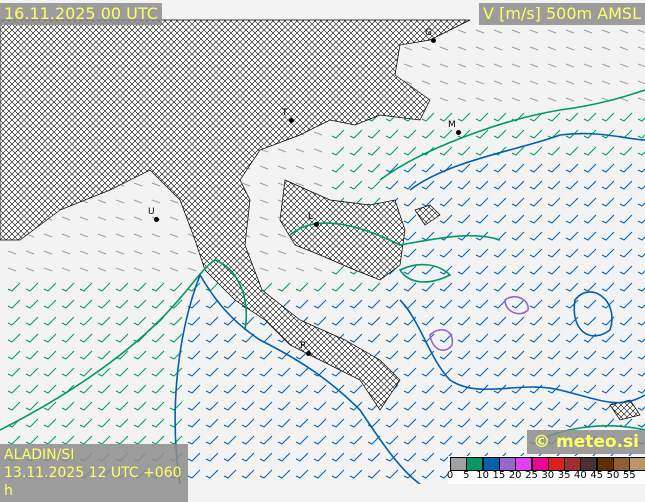  Describe the element at coordinates (564, 475) in the screenshot. I see `legend-tick: 35` at that location.